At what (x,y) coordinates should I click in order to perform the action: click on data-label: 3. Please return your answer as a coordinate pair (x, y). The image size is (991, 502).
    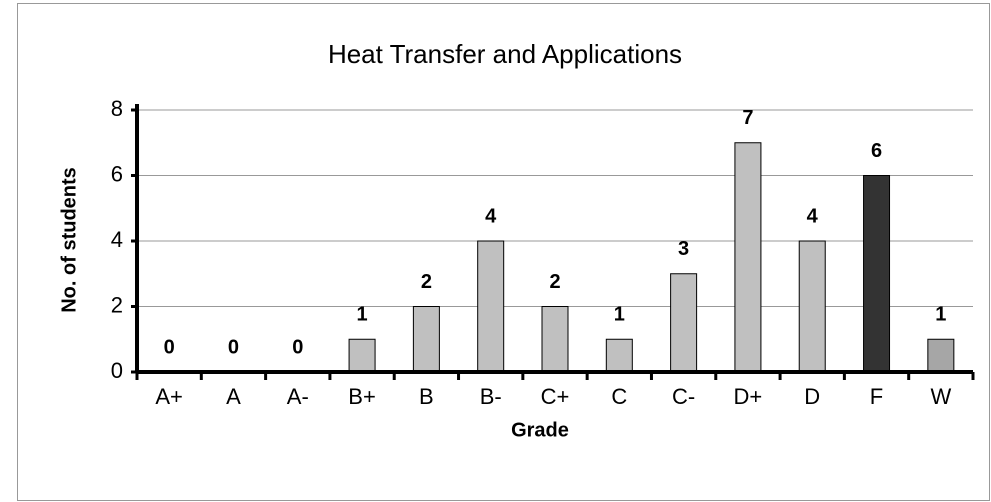
    Looking at the image, I should click on (683, 249).